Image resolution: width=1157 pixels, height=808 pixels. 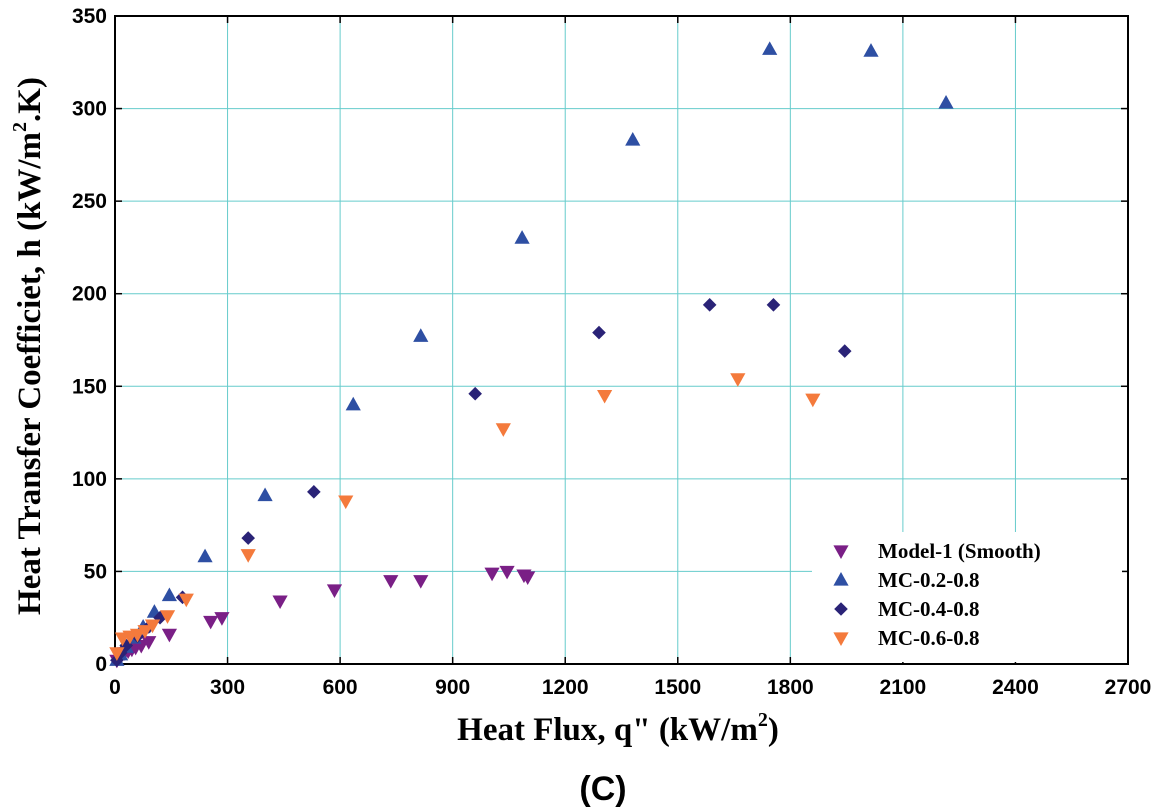 I want to click on x-tick-label: 600, so click(x=340, y=687).